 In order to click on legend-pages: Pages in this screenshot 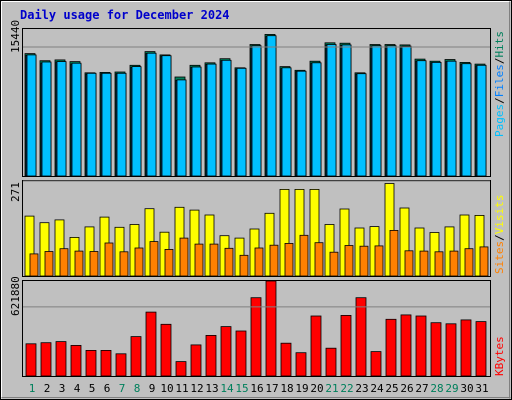, I will do `click(499, 120)`.